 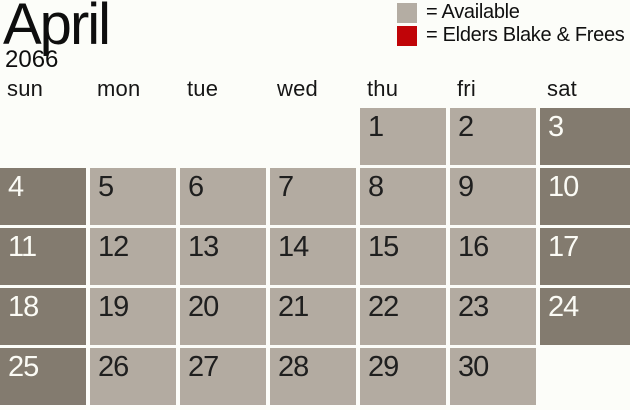 I want to click on day-number: 18, so click(x=23, y=307).